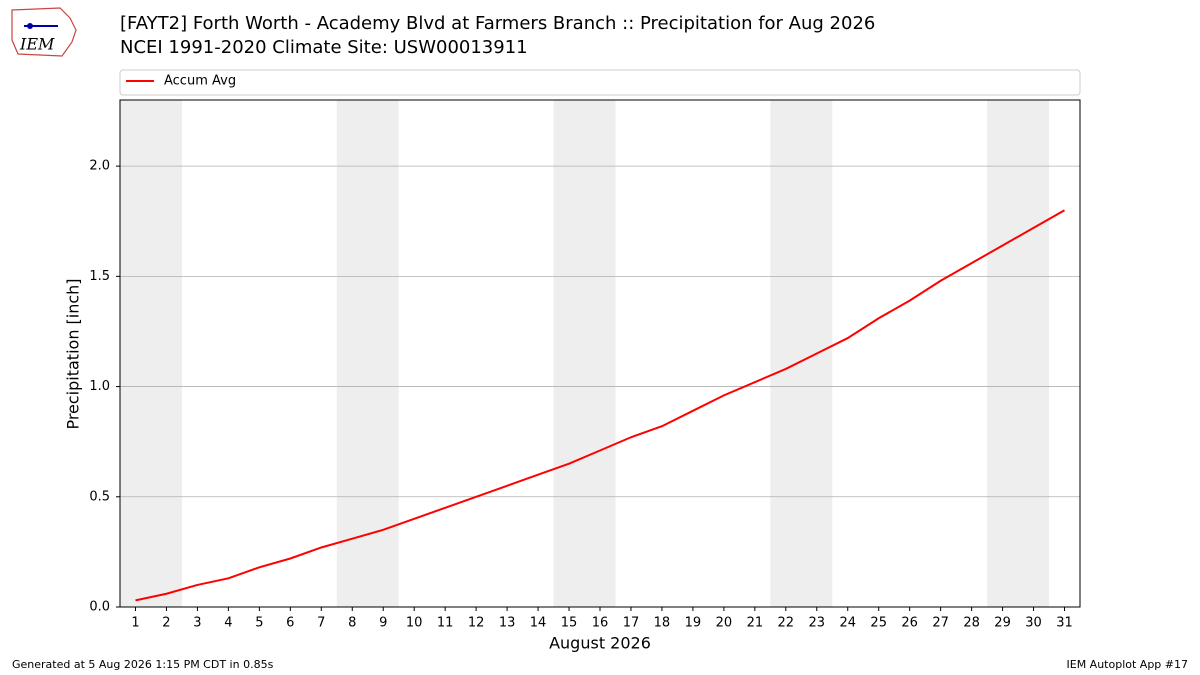 This screenshot has width=1200, height=675. Describe the element at coordinates (290, 623) in the screenshot. I see `x-tick-label: 6` at that location.